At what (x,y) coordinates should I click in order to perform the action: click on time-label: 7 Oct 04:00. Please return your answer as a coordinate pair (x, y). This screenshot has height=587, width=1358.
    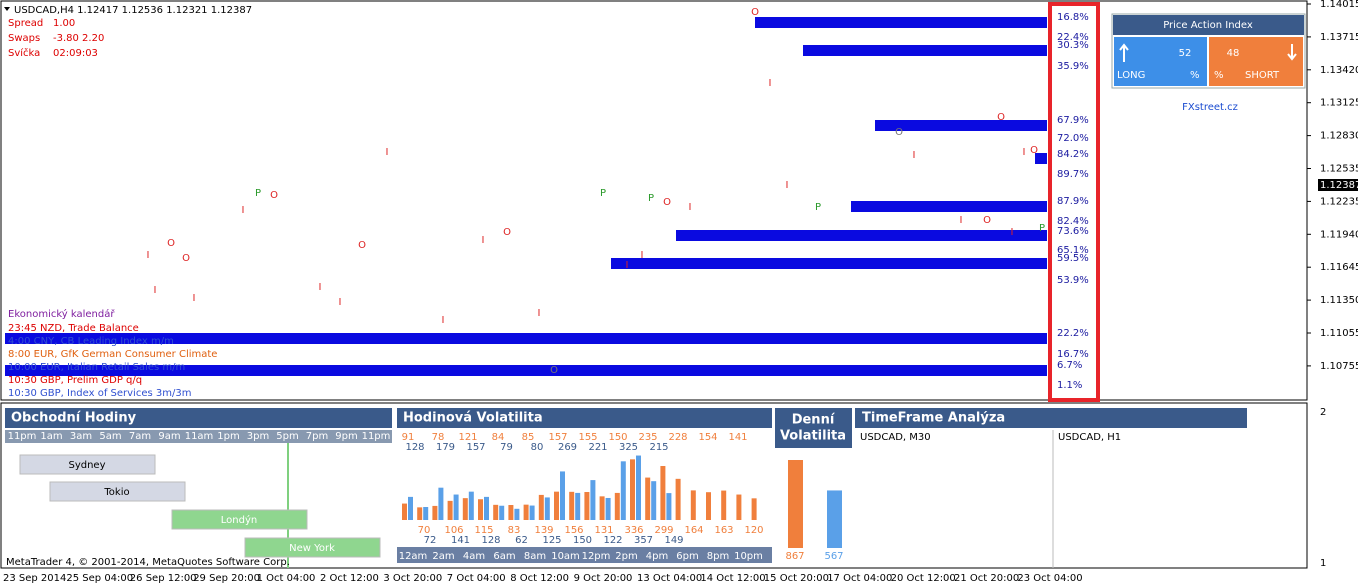
    Looking at the image, I should click on (476, 578).